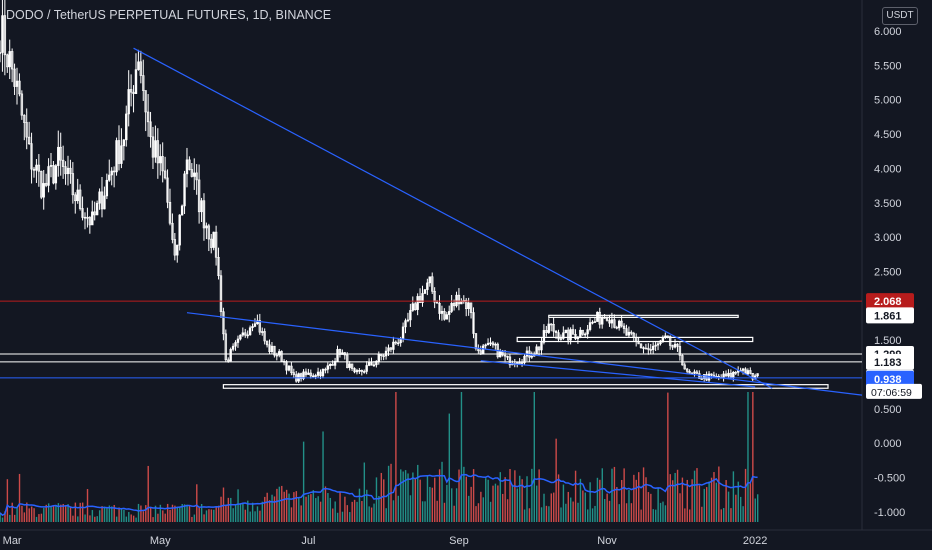 This screenshot has width=932, height=550. I want to click on price-label: 0.938, so click(888, 380).